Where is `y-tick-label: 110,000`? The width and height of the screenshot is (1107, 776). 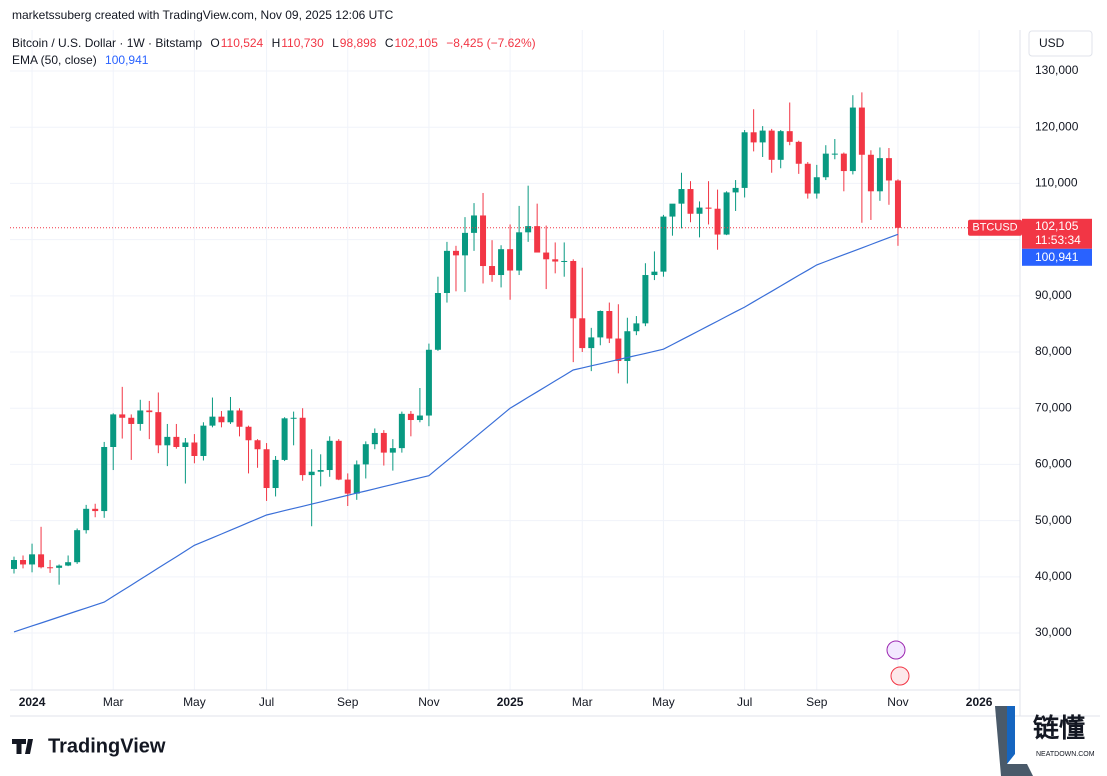 y-tick-label: 110,000 is located at coordinates (1056, 183).